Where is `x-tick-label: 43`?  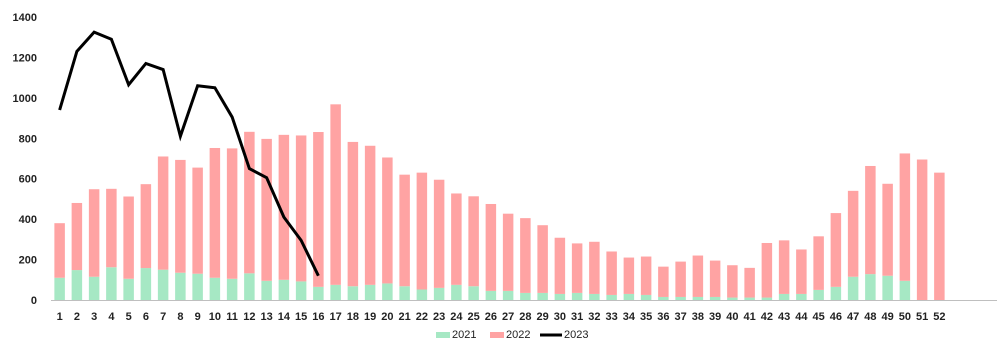 x-tick-label: 43 is located at coordinates (784, 317).